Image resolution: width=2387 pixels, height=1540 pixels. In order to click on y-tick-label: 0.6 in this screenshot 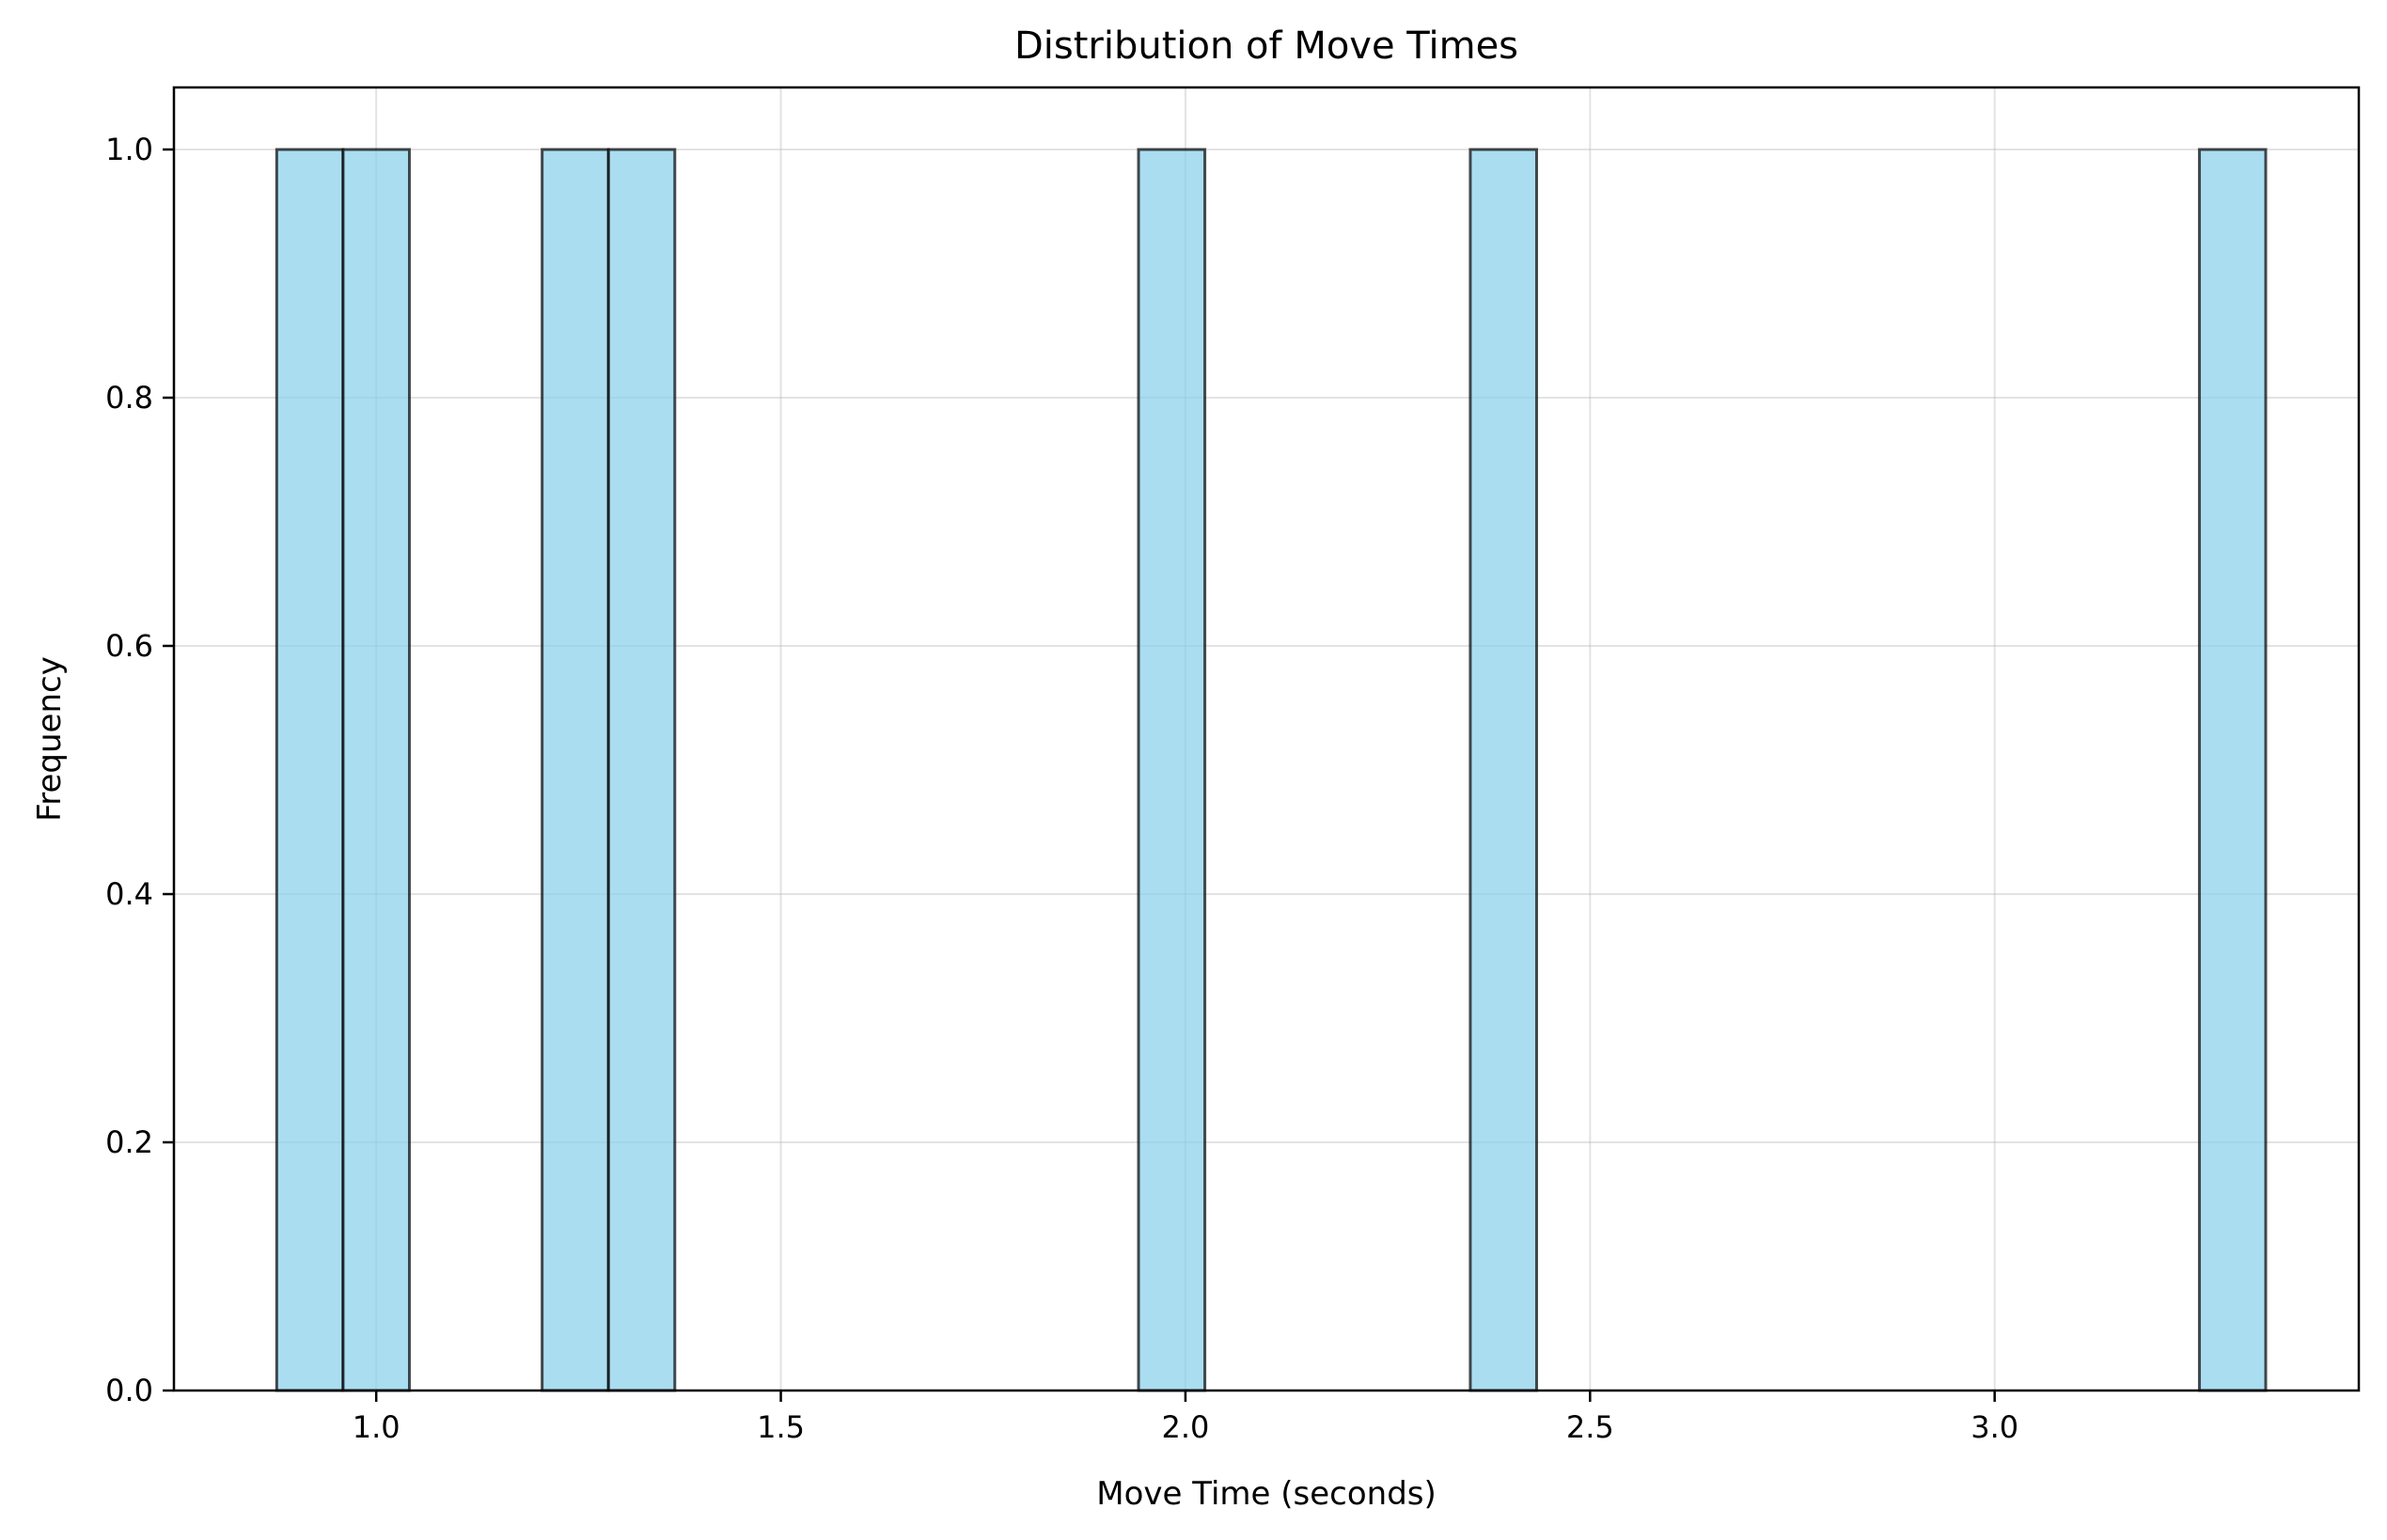, I will do `click(129, 646)`.